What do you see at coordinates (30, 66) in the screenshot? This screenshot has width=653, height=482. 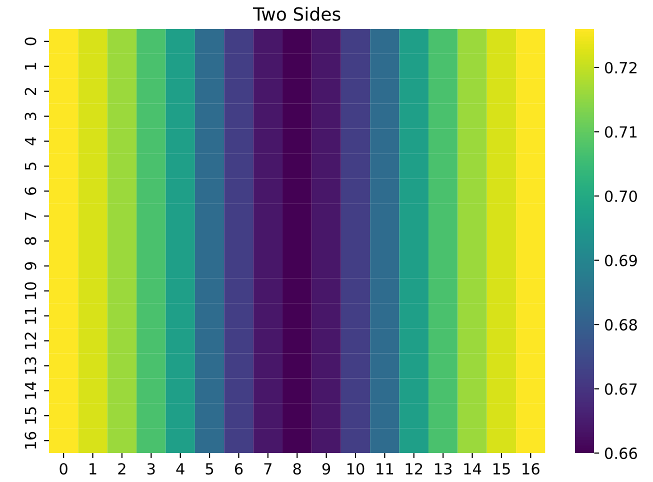 I see `y-tick-label: 1` at bounding box center [30, 66].